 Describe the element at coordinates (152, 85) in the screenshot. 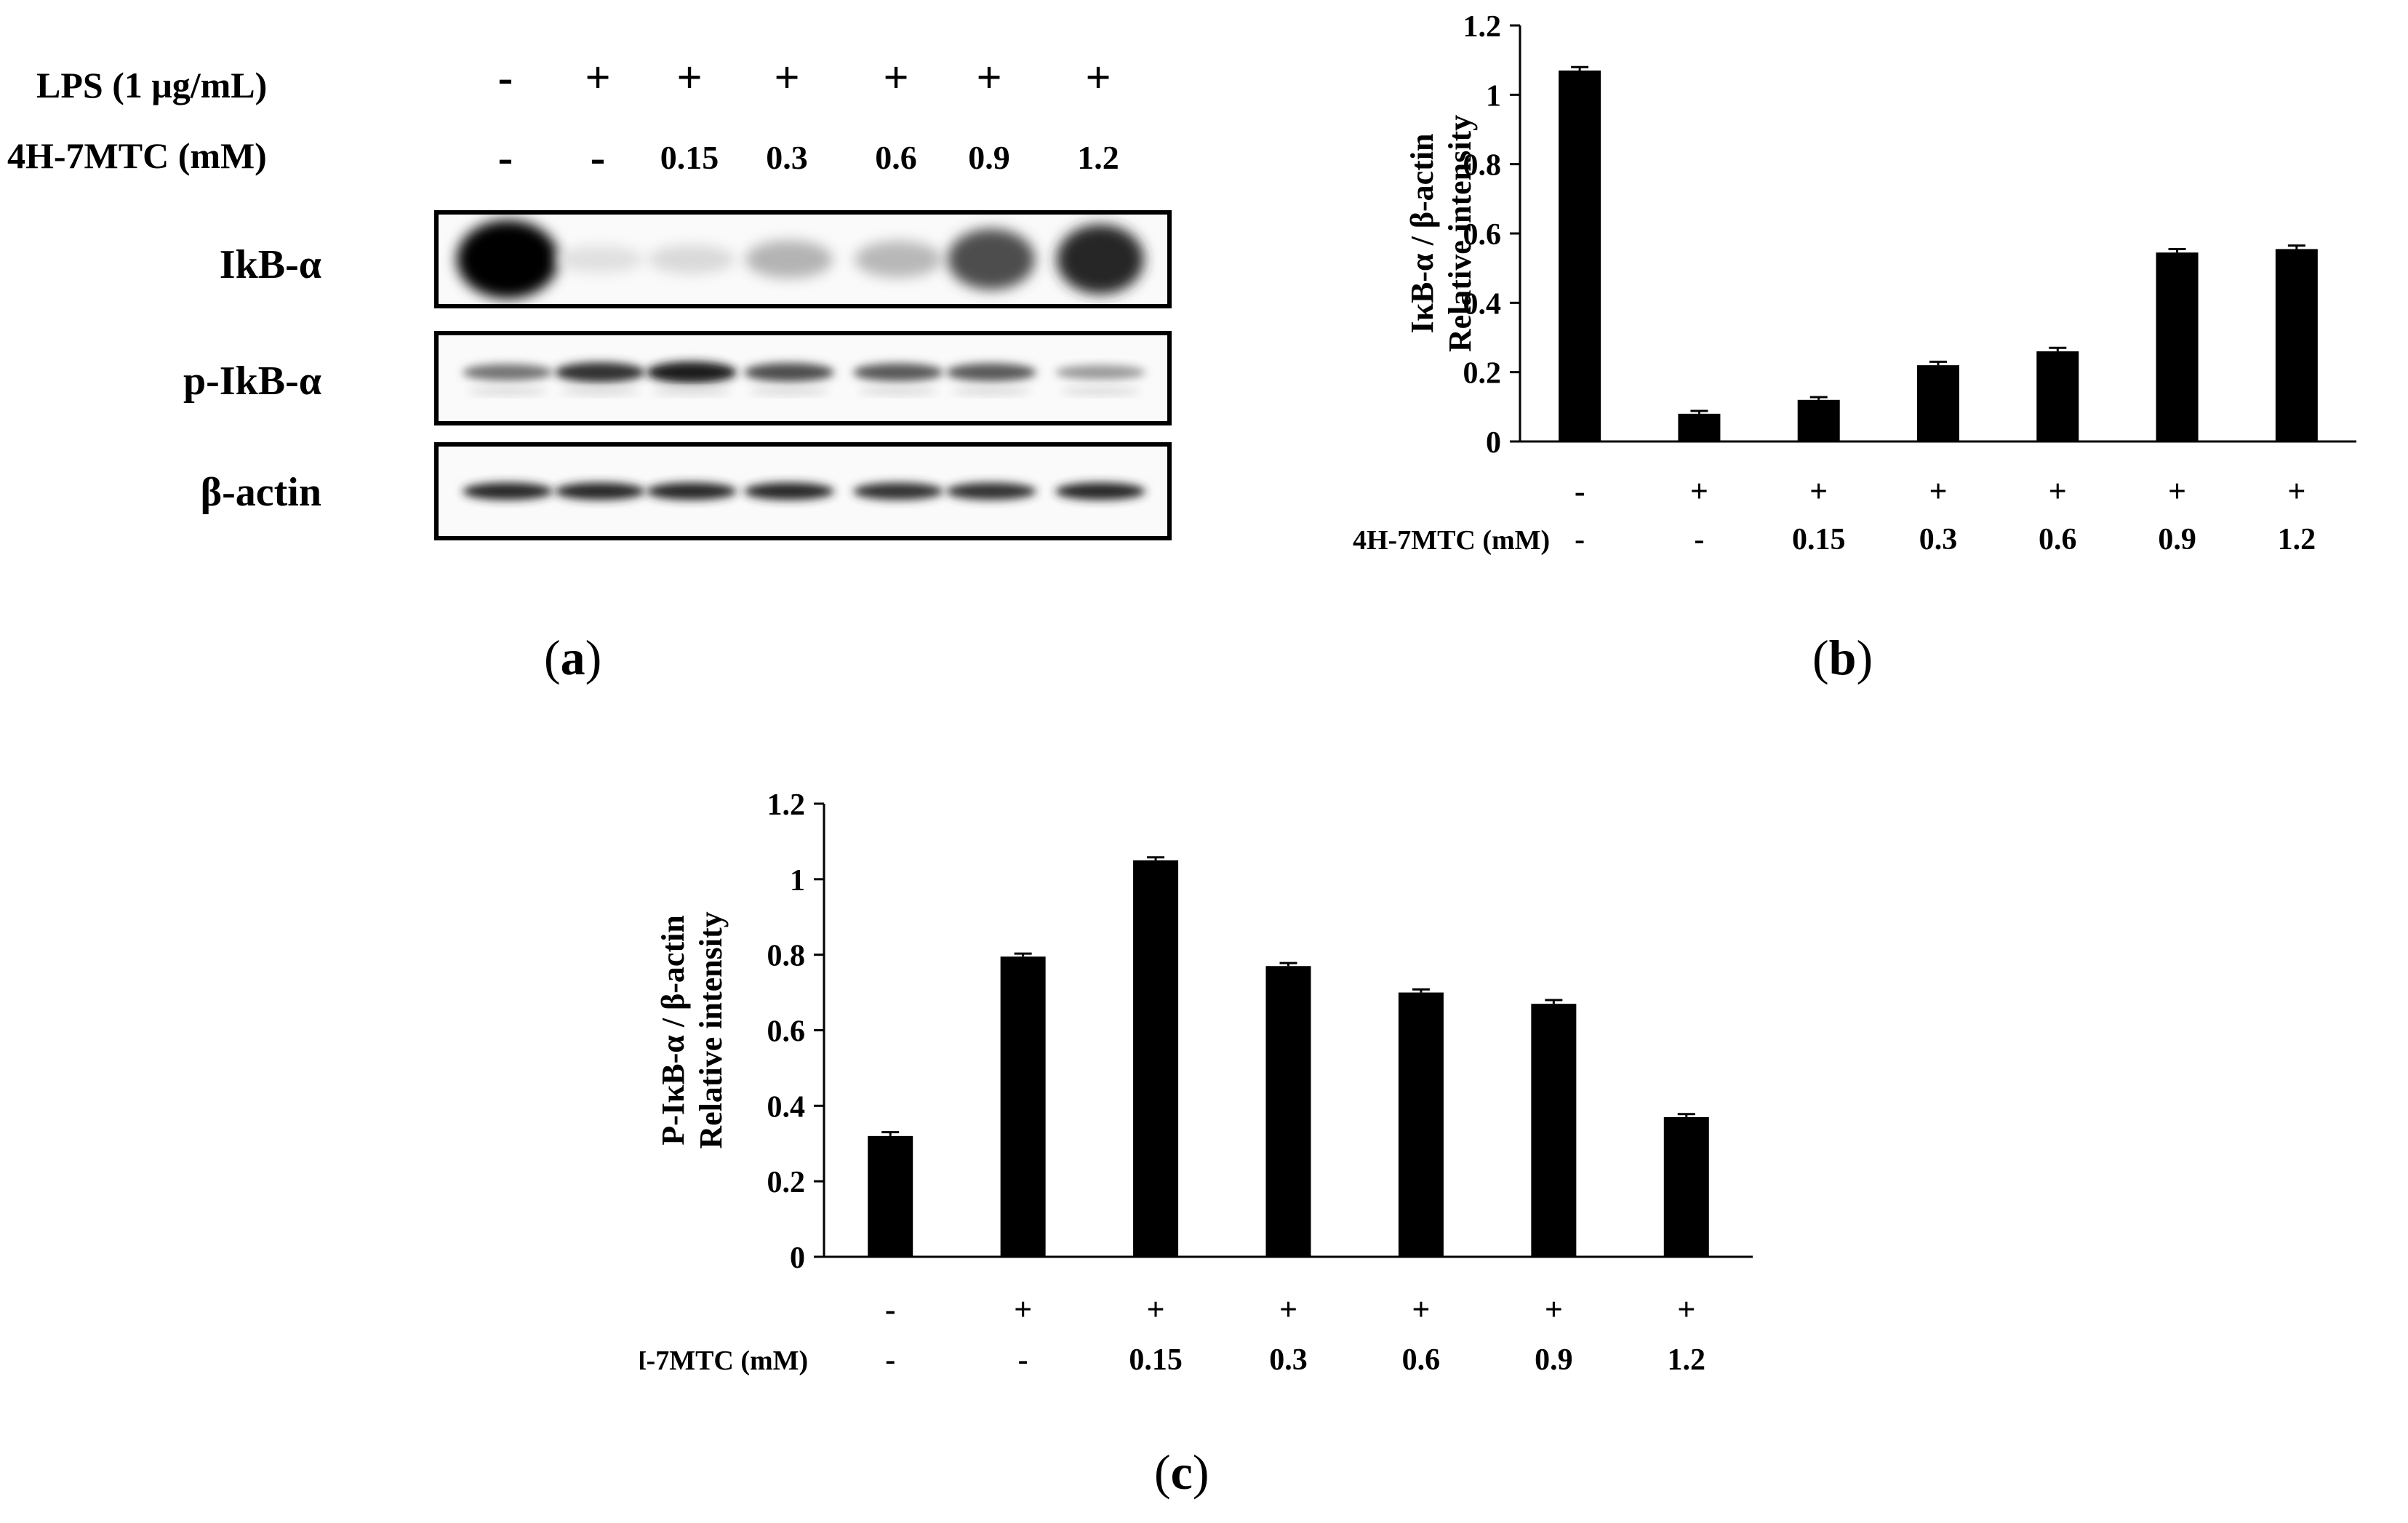

I see `lps-row-label: LPS (1 μg/mL)` at that location.